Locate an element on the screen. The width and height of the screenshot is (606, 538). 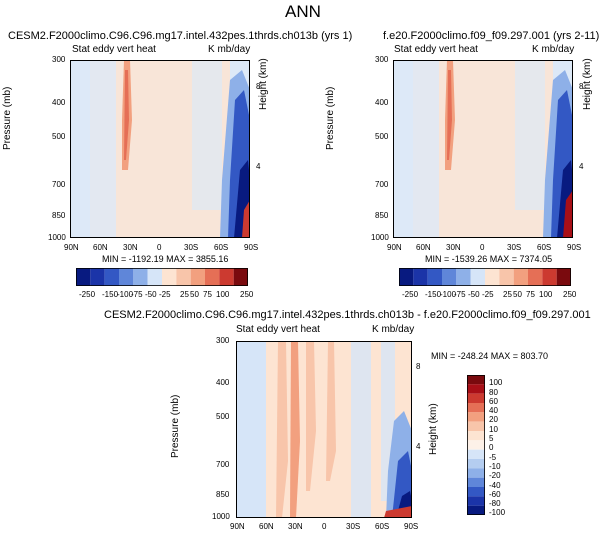
min-max-stats: MIN = -1539.26 MAX = 7374.05 is located at coordinates (489, 259).